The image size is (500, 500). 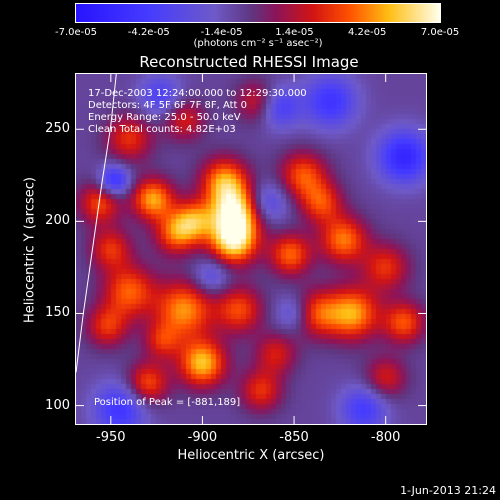 I want to click on x-axis-label: Heliocentric X (arcsec), so click(x=251, y=455).